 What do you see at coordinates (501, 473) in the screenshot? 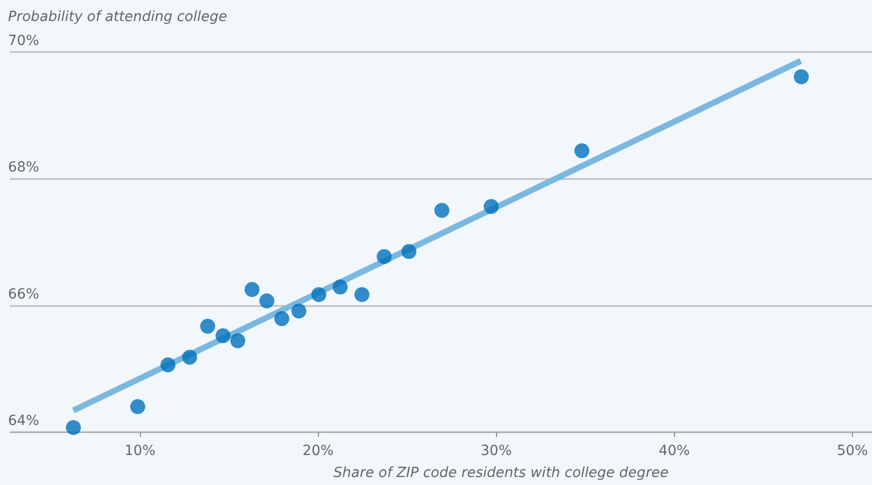
I see `x-axis-title: Share of ZIP code residents with college degree` at bounding box center [501, 473].